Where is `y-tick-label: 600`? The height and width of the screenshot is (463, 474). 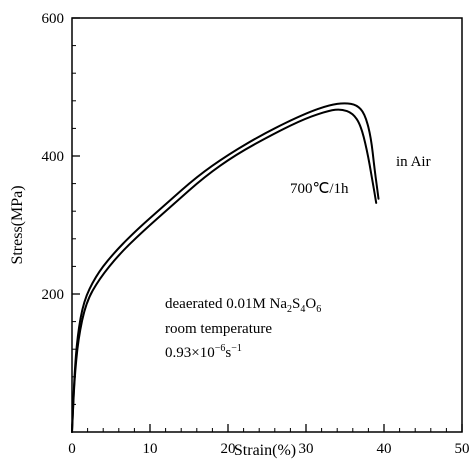 y-tick-label: 600 is located at coordinates (53, 19).